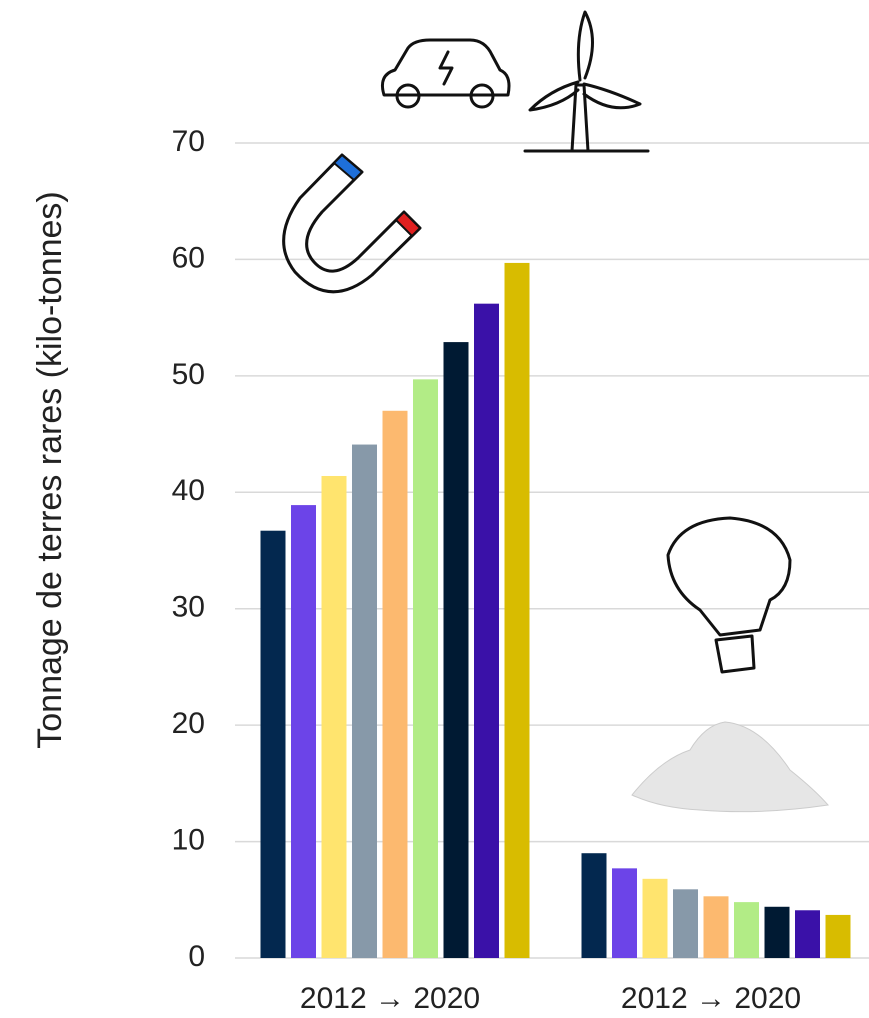  Describe the element at coordinates (730, 767) in the screenshot. I see `powder-icon` at that location.